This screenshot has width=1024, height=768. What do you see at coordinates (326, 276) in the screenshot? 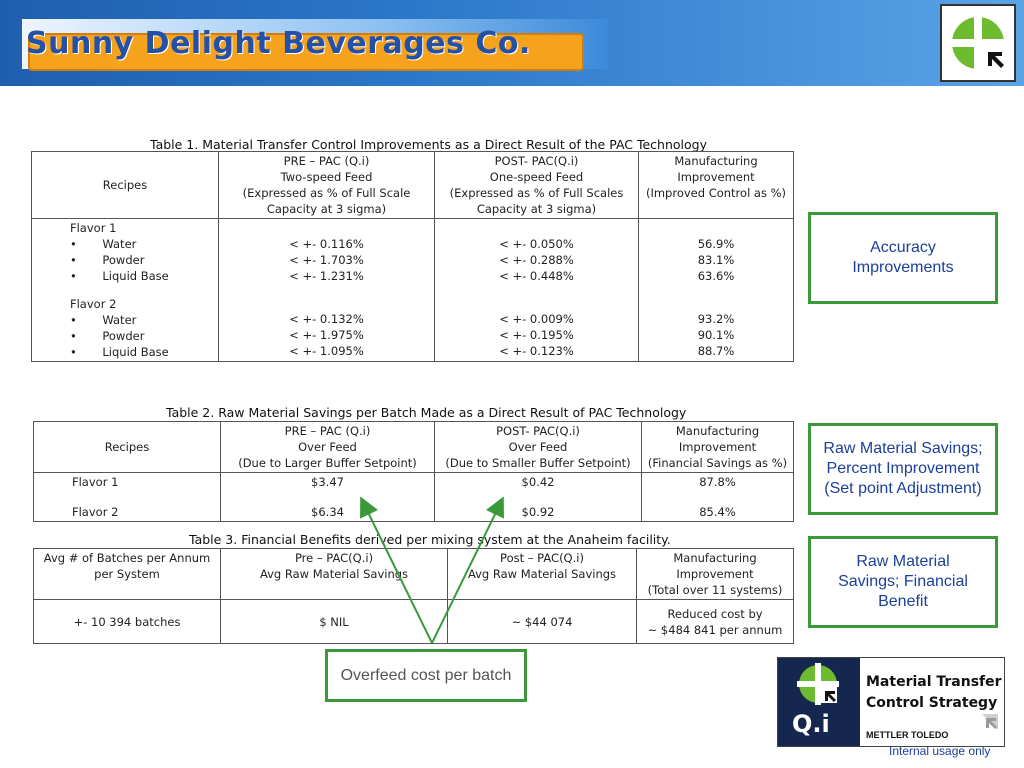
I see `value-cell: < +- 1.231%` at bounding box center [326, 276].